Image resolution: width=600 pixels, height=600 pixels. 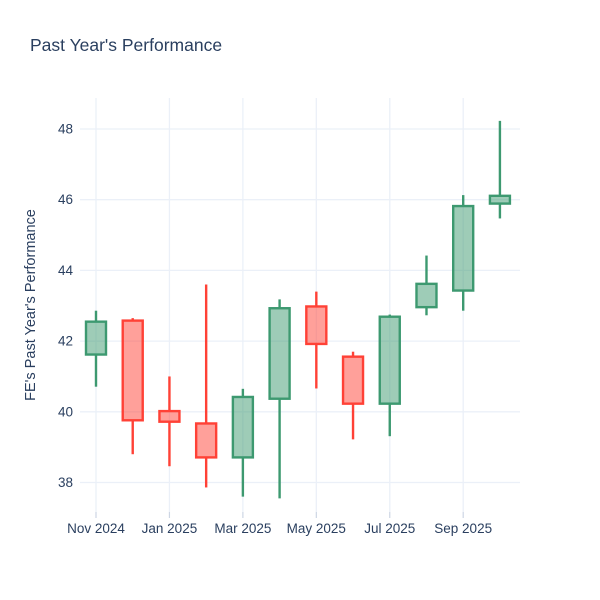 What do you see at coordinates (389, 528) in the screenshot?
I see `x-tick-label: Jul 2025` at bounding box center [389, 528].